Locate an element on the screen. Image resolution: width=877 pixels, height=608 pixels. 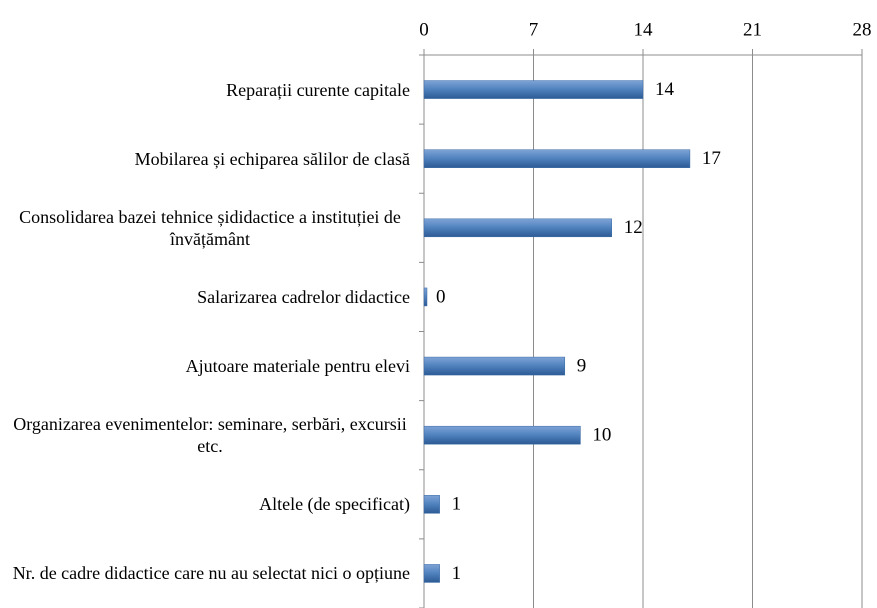
category-label-box: Altele (de specificat) is located at coordinates (205, 504).